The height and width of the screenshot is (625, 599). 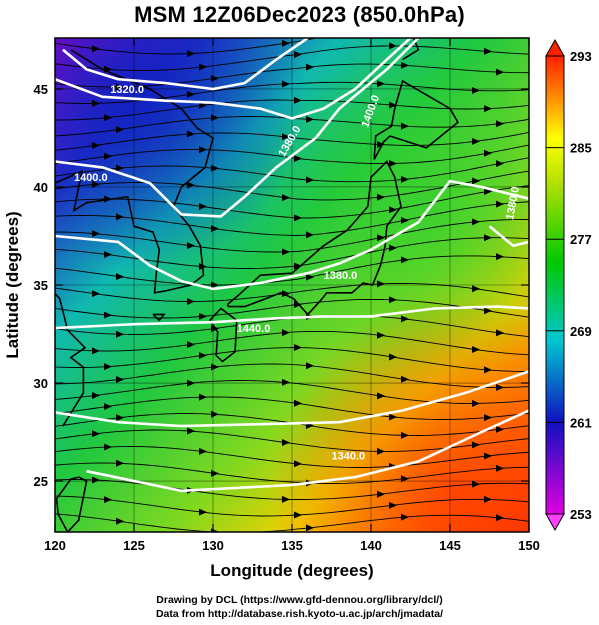 I want to click on contour-label: 1340.0, so click(x=349, y=456).